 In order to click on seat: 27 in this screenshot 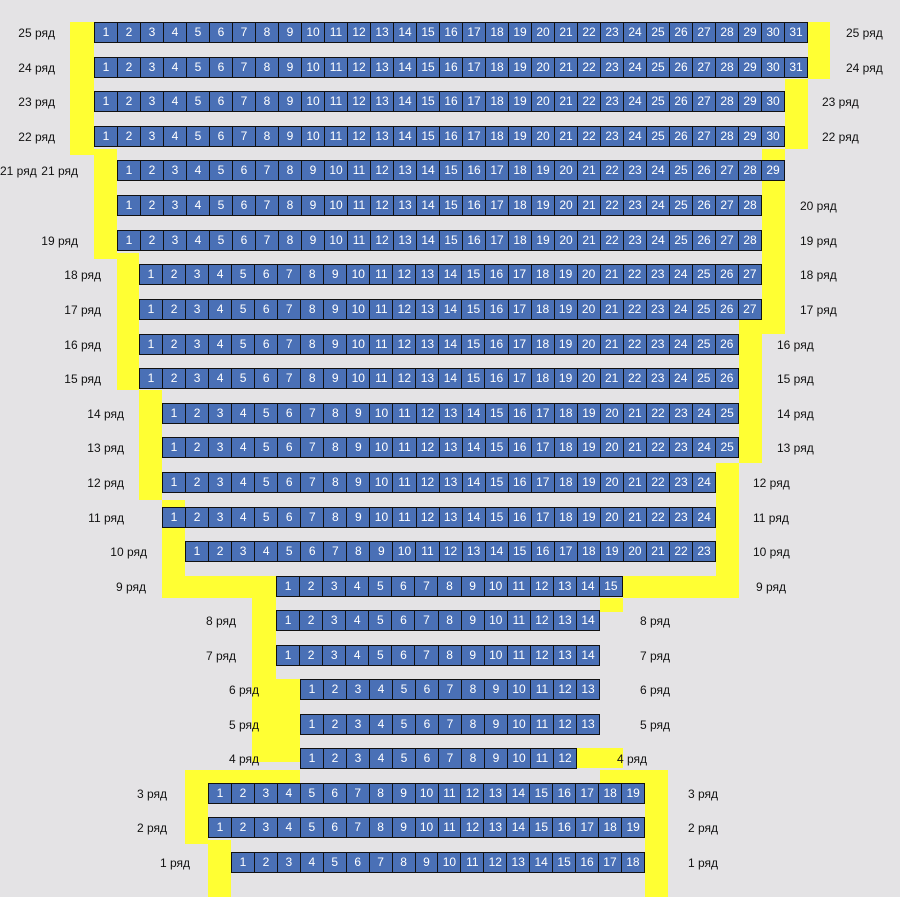, I will do `click(704, 101)`.